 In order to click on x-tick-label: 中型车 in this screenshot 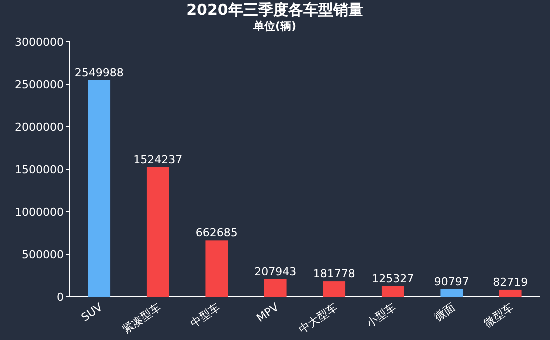, I will do `click(205, 315)`.